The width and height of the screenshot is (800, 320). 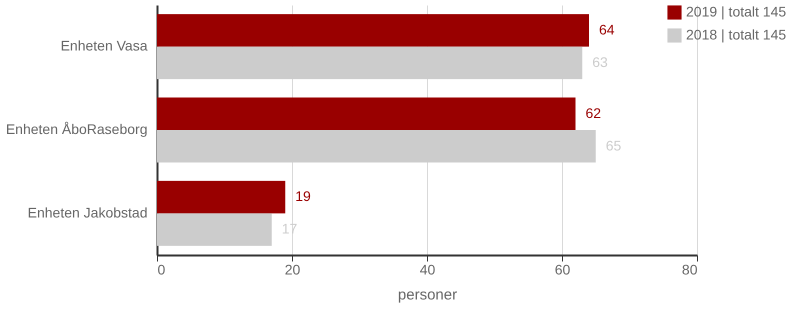 What do you see at coordinates (736, 34) in the screenshot?
I see `legend-label: 2018 | totalt 145` at bounding box center [736, 34].